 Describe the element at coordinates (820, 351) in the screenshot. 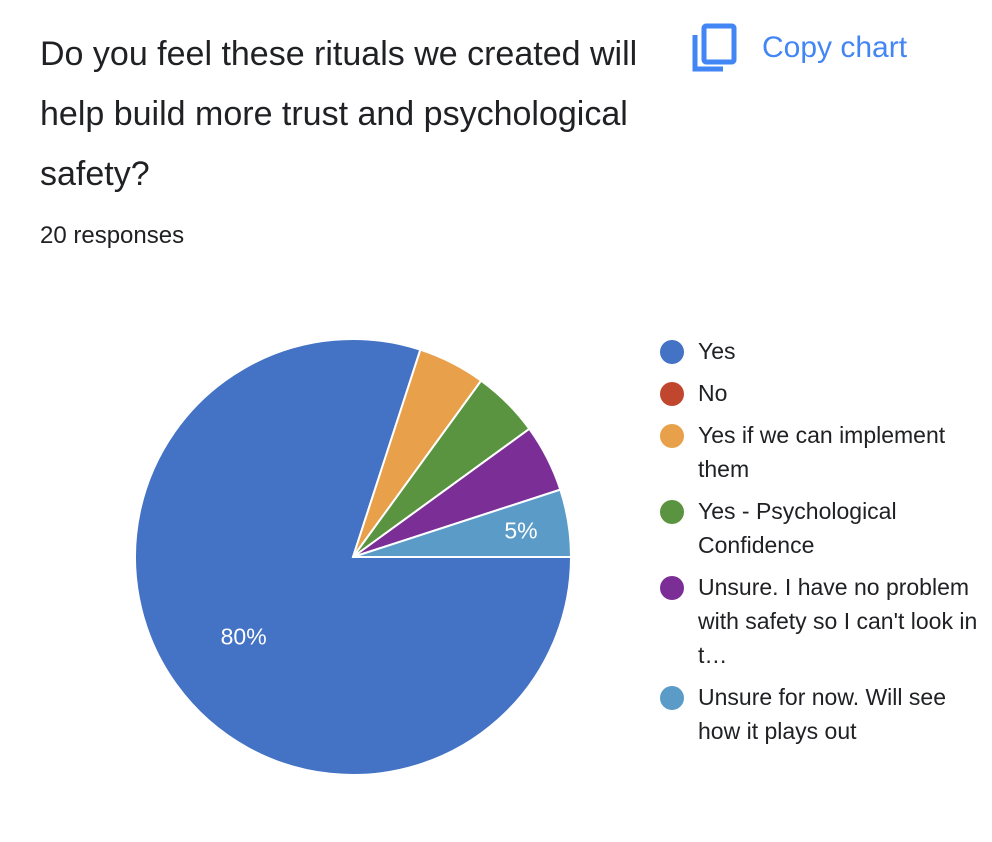

I see `legend-item-0: Yes` at that location.